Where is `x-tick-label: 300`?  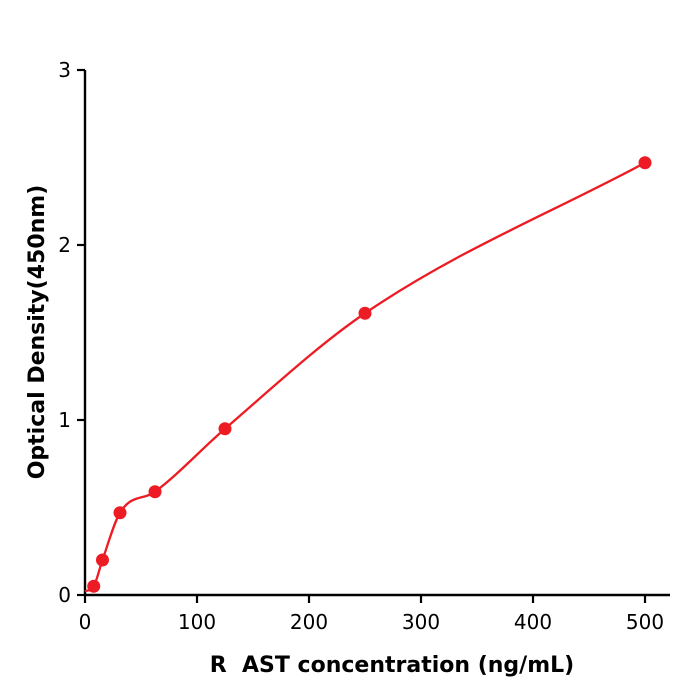
x-tick-label: 300 is located at coordinates (421, 622).